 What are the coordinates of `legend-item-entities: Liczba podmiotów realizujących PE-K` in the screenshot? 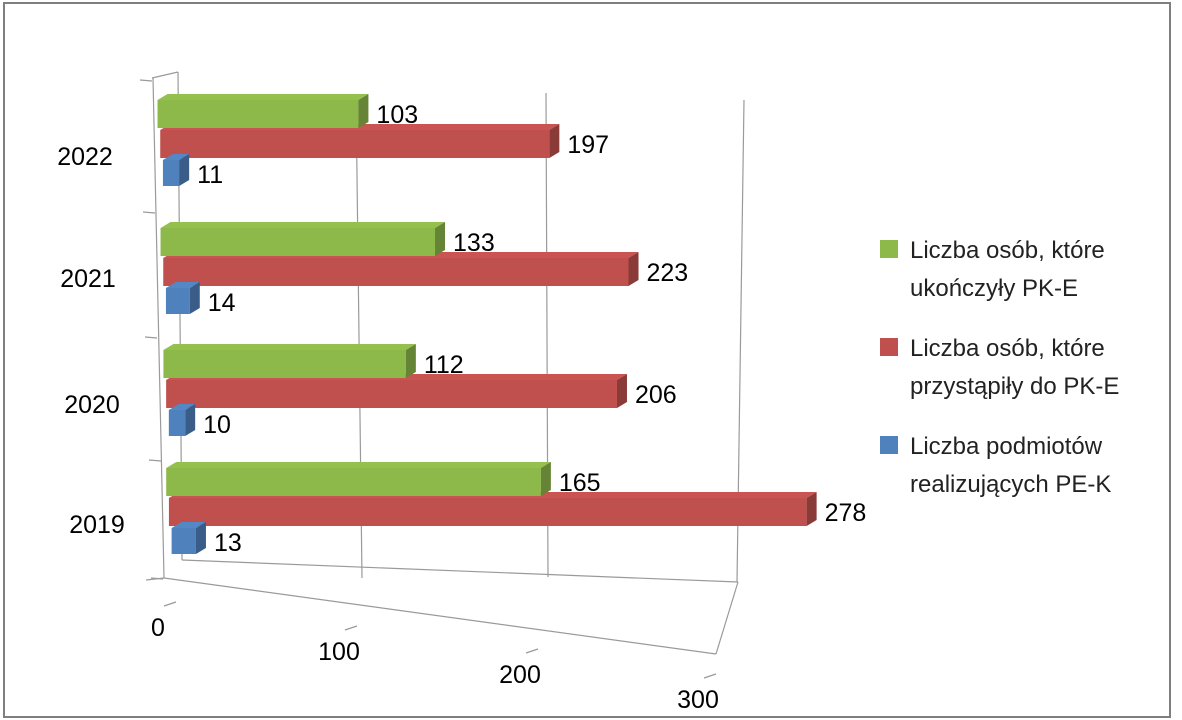 It's located at (1025, 466).